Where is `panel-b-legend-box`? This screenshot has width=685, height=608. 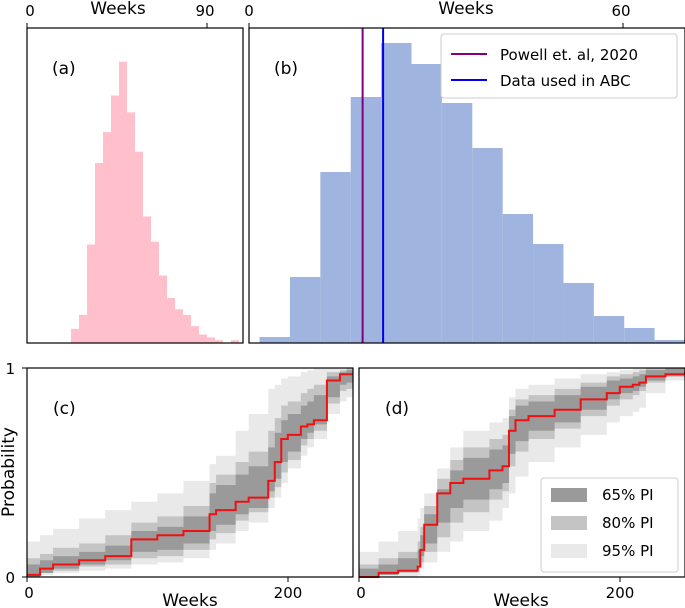
panel-b-legend-box is located at coordinates (559, 66).